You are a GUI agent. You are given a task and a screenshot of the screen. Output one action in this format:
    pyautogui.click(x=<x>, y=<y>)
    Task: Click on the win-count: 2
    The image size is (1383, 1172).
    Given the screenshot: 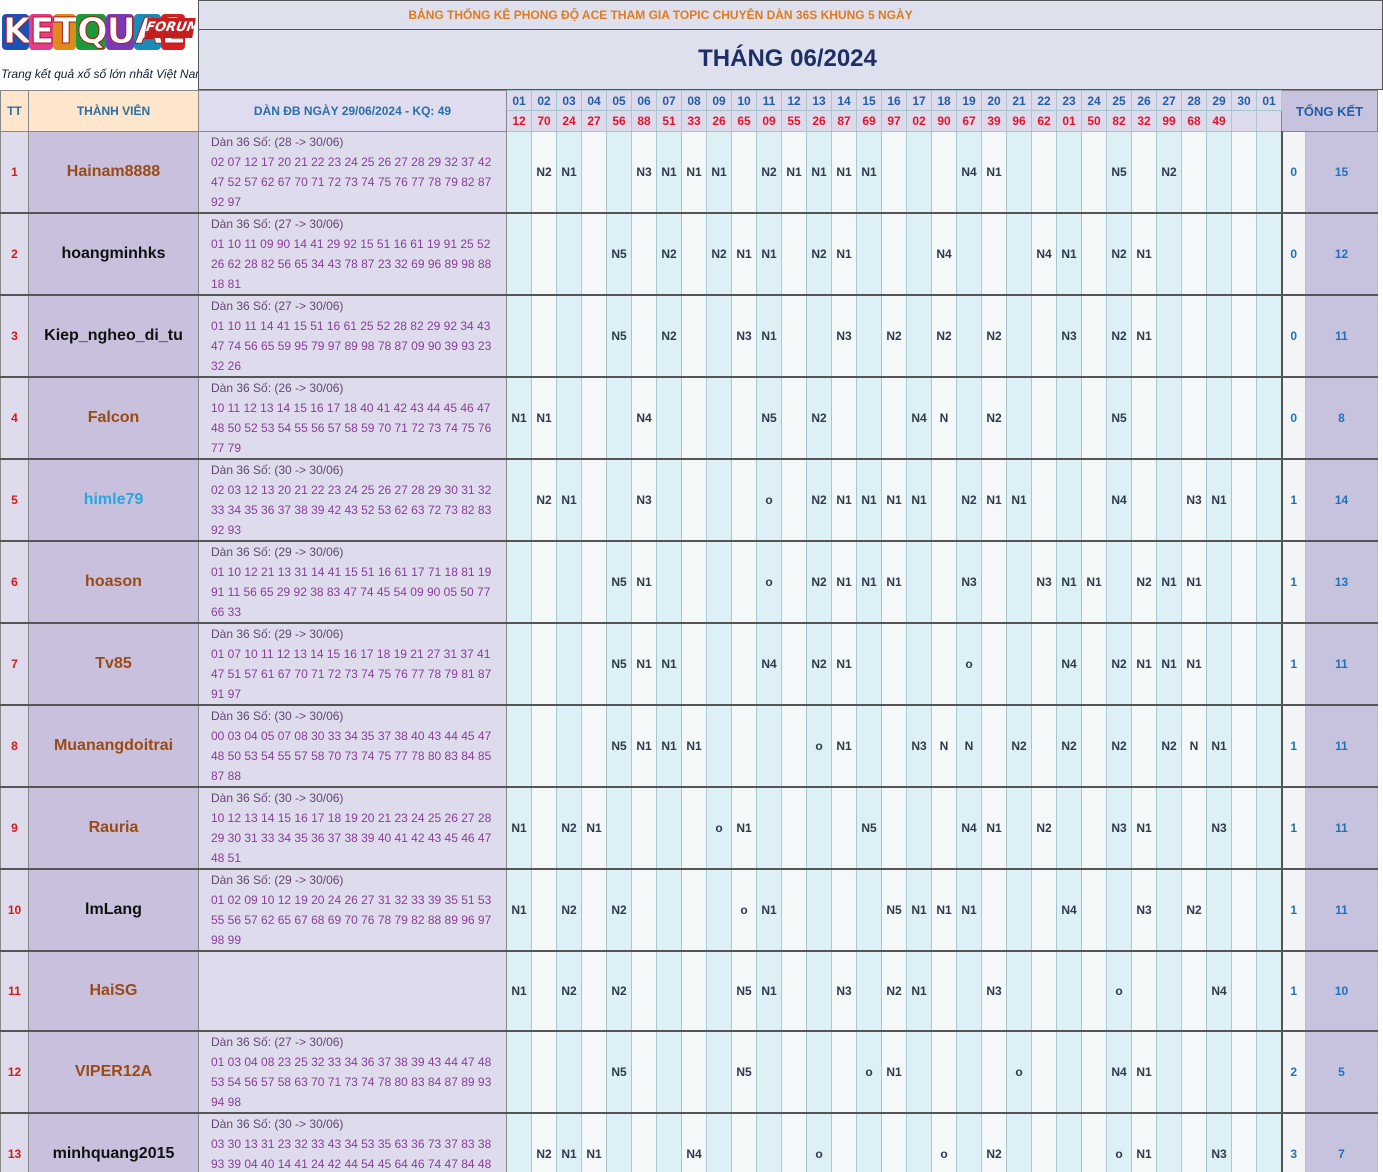 What is the action you would take?
    pyautogui.click(x=1293, y=1072)
    